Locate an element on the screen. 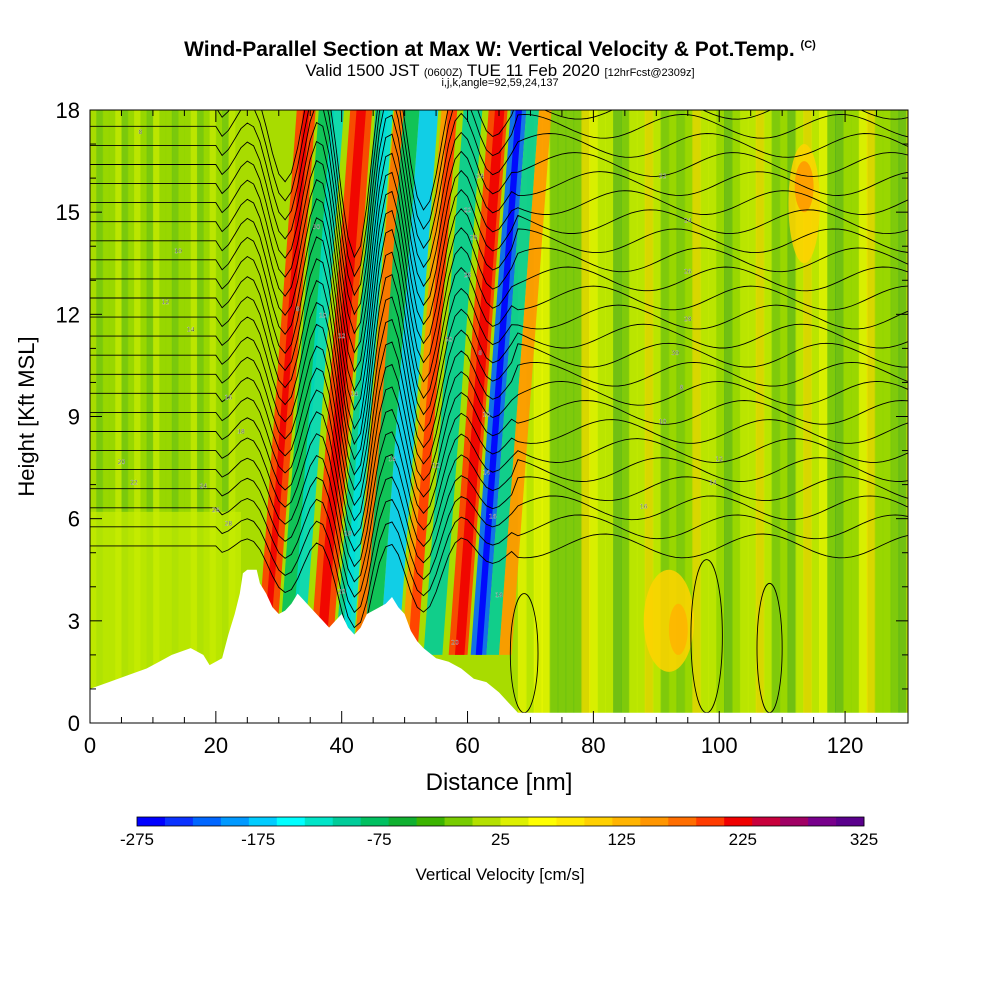 This screenshot has width=1000, height=1000. y-tick-label: 9 is located at coordinates (74, 417).